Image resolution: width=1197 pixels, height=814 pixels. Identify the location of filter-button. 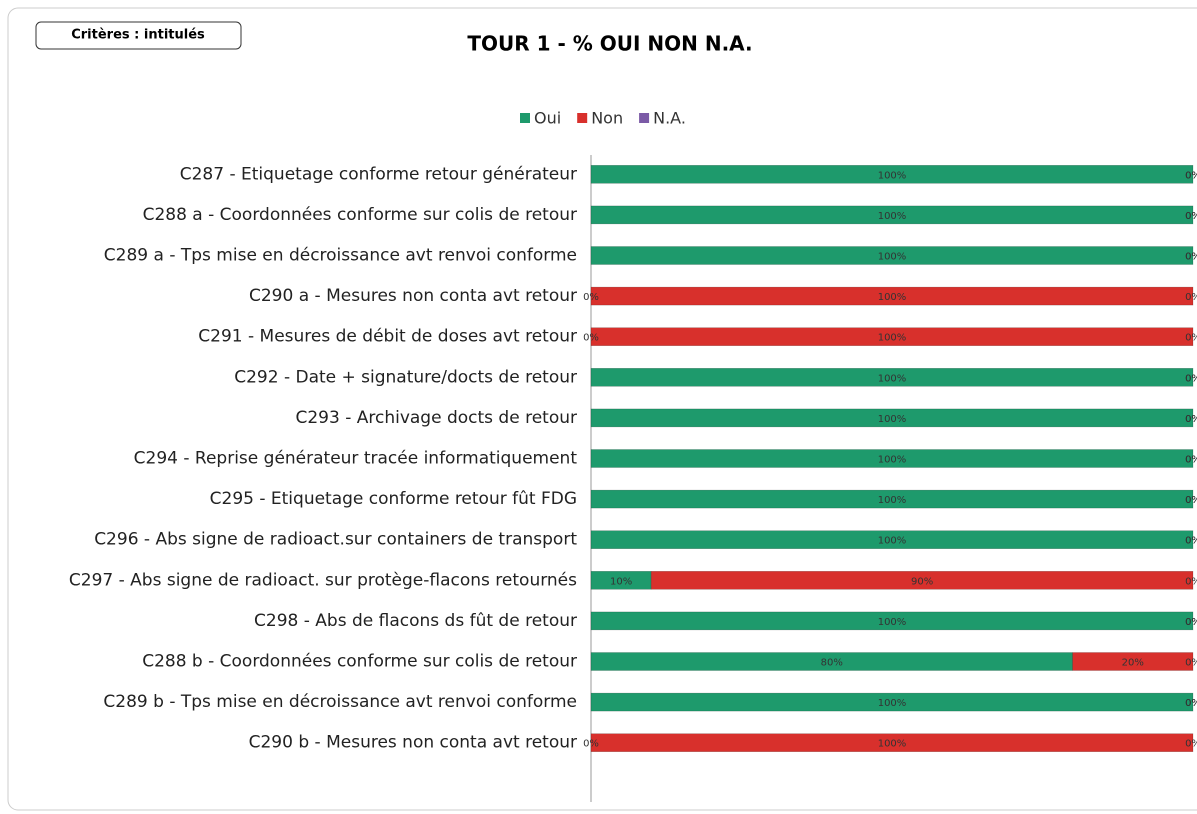
(138, 35).